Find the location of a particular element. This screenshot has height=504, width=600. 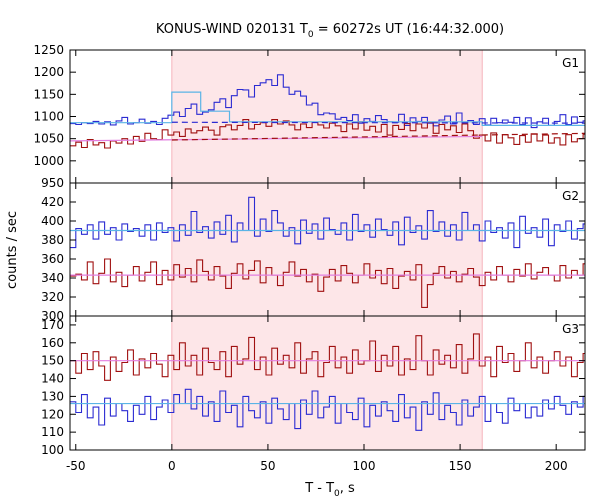

series-blue-dashed-fit is located at coordinates (378, 122).